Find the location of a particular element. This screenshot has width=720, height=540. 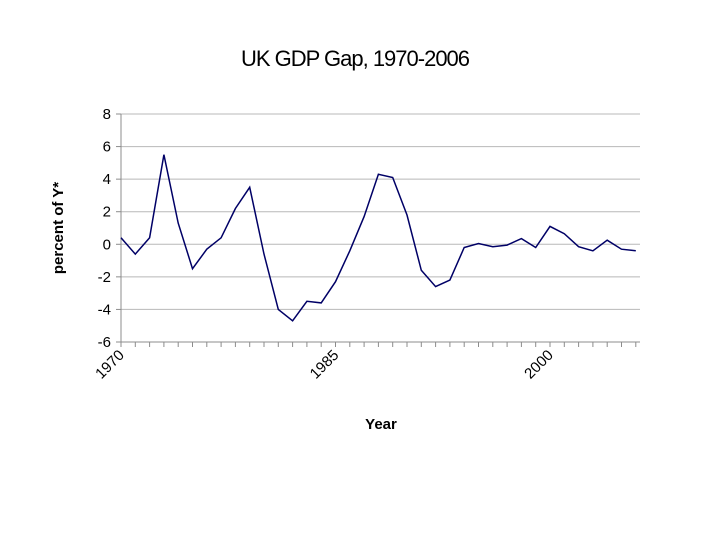

y-tick-label: 6 is located at coordinates (107, 147).